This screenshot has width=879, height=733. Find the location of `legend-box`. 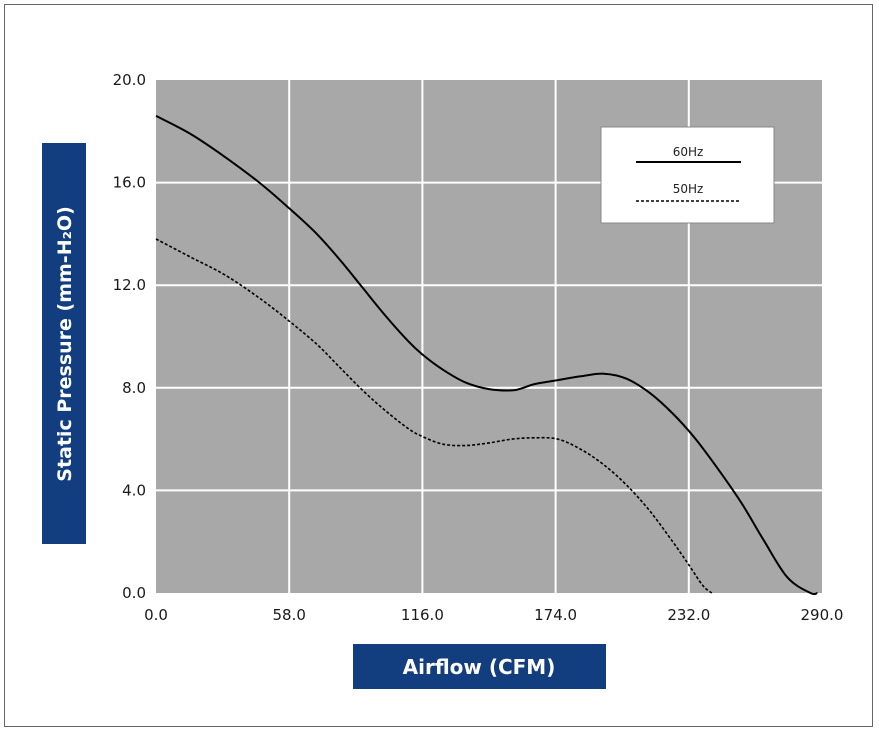

legend-box is located at coordinates (687, 175).